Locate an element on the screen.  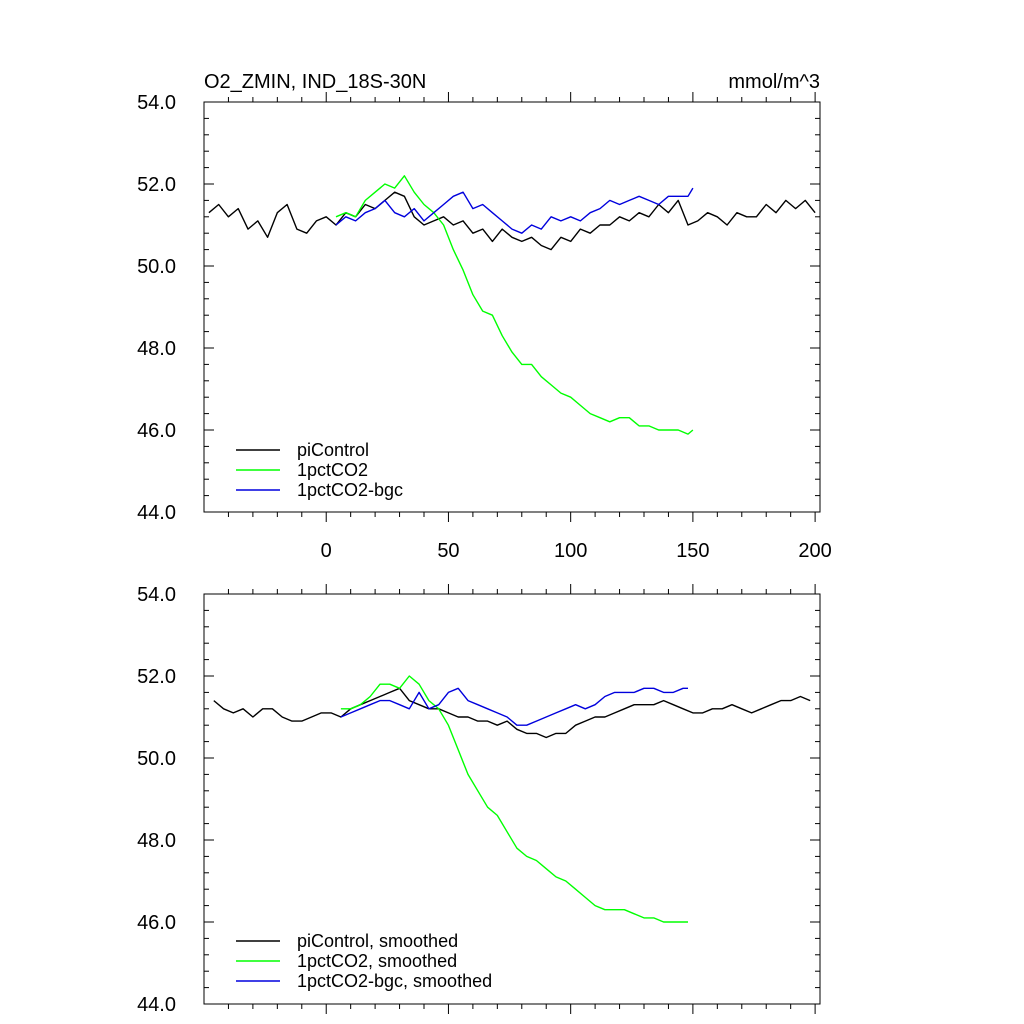
series-line-1pctco2 is located at coordinates (514, 305).